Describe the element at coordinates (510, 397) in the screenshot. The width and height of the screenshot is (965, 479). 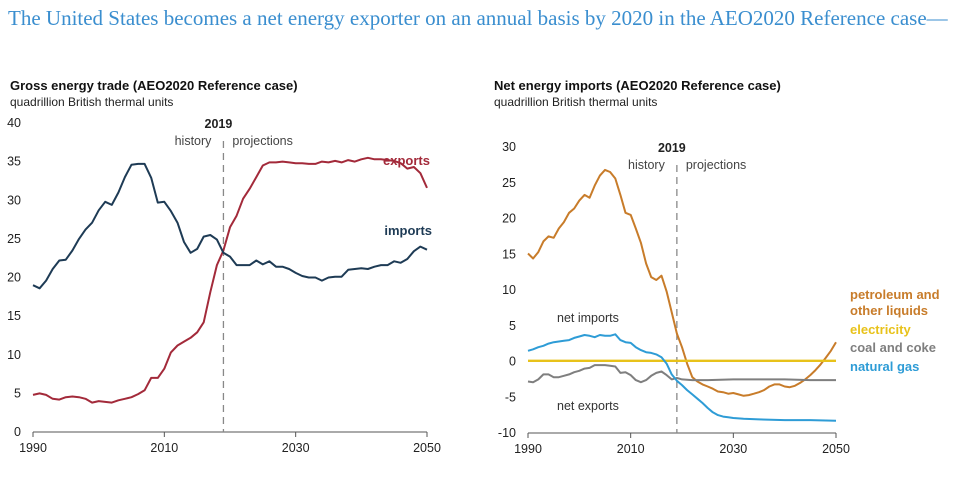
I see `y-tick-label: -5` at that location.